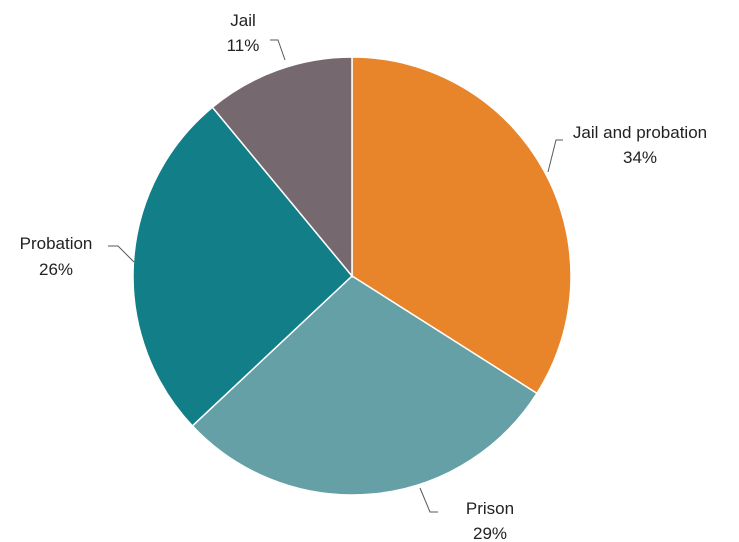 The height and width of the screenshot is (542, 739). What do you see at coordinates (56, 243) in the screenshot?
I see `slice-label-probation: Probation` at bounding box center [56, 243].